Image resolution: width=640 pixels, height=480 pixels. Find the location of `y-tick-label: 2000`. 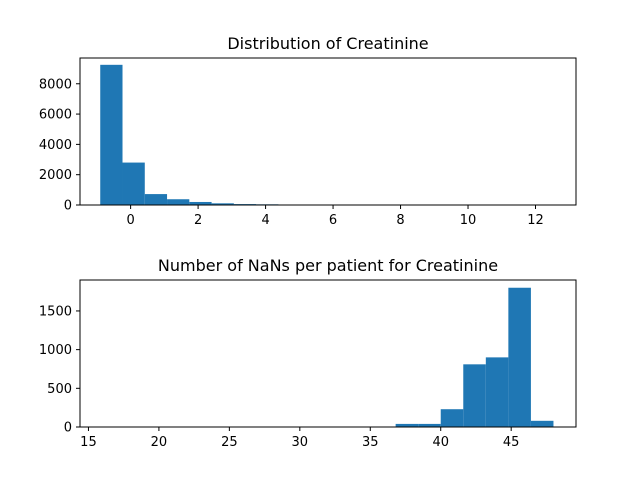

y-tick-label: 2000 is located at coordinates (55, 175).